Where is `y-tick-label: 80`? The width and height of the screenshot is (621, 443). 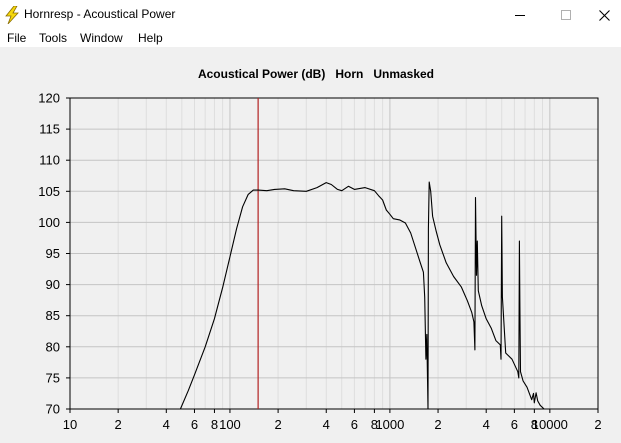 y-tick-label: 80 is located at coordinates (53, 346).